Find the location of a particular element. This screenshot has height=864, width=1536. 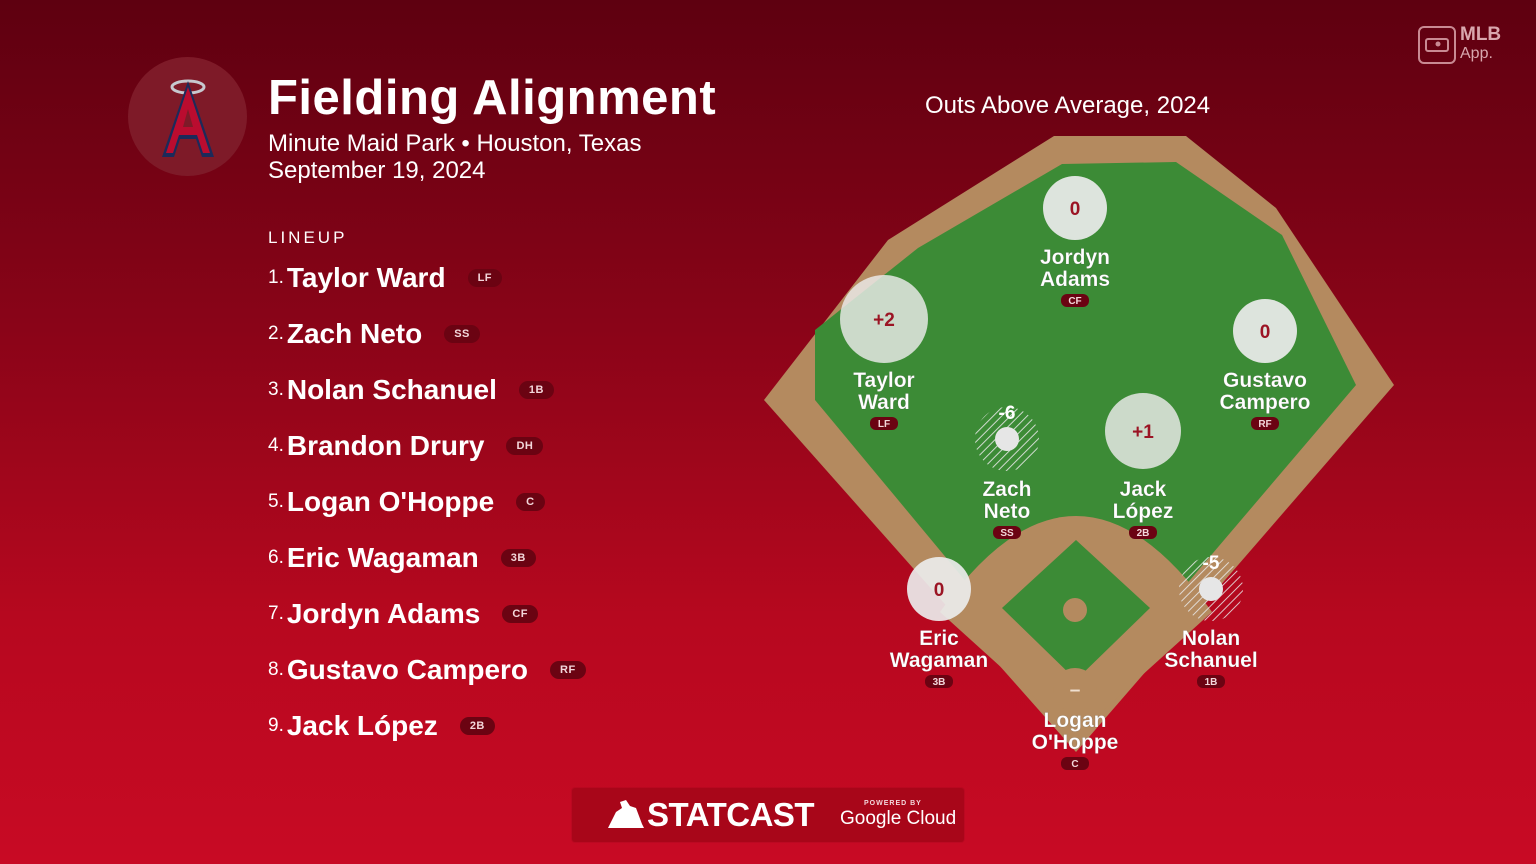

statcast-footer: STATCAST POWERED BY Google Cloud is located at coordinates (768, 815).